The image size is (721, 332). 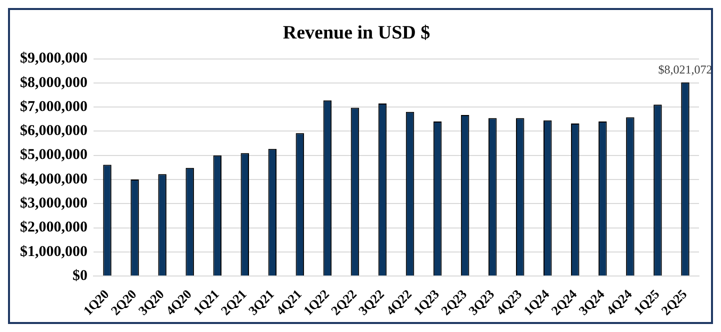 I want to click on y-tick-label: $5,000,000, so click(x=54, y=155).